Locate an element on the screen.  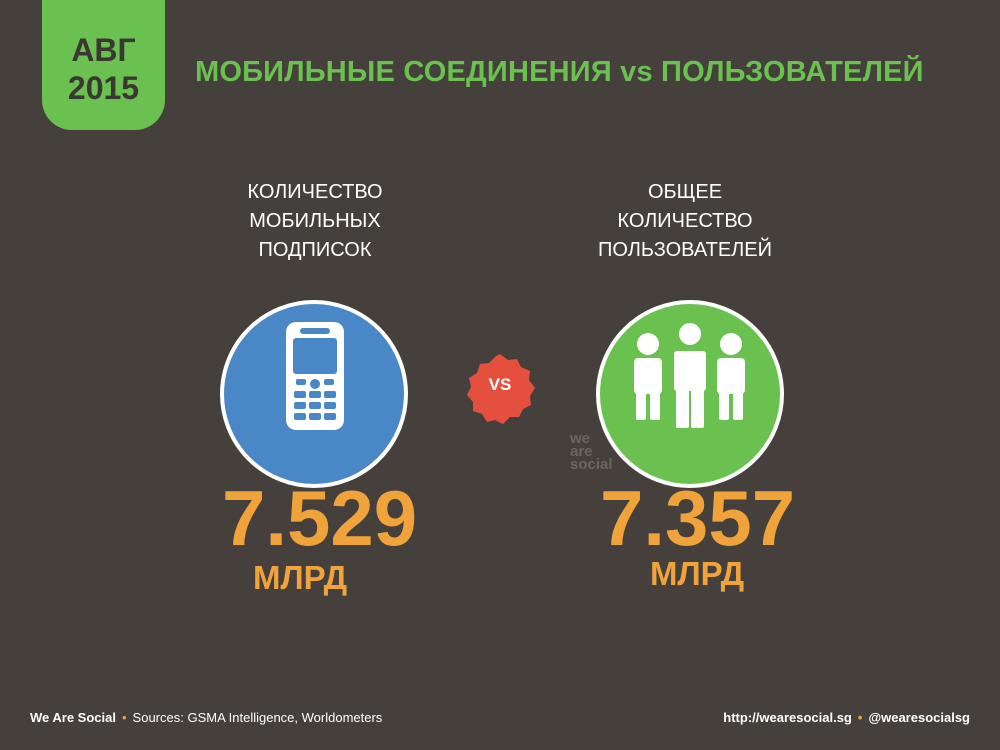
date-badge: АВГ 2015 is located at coordinates (103, 65).